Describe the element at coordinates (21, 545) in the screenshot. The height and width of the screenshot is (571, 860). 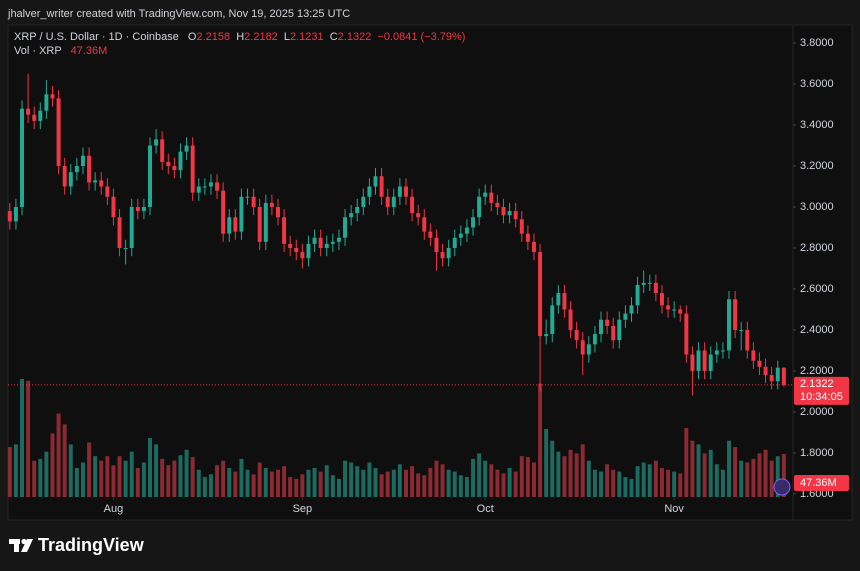
I see `brand-logo` at that location.